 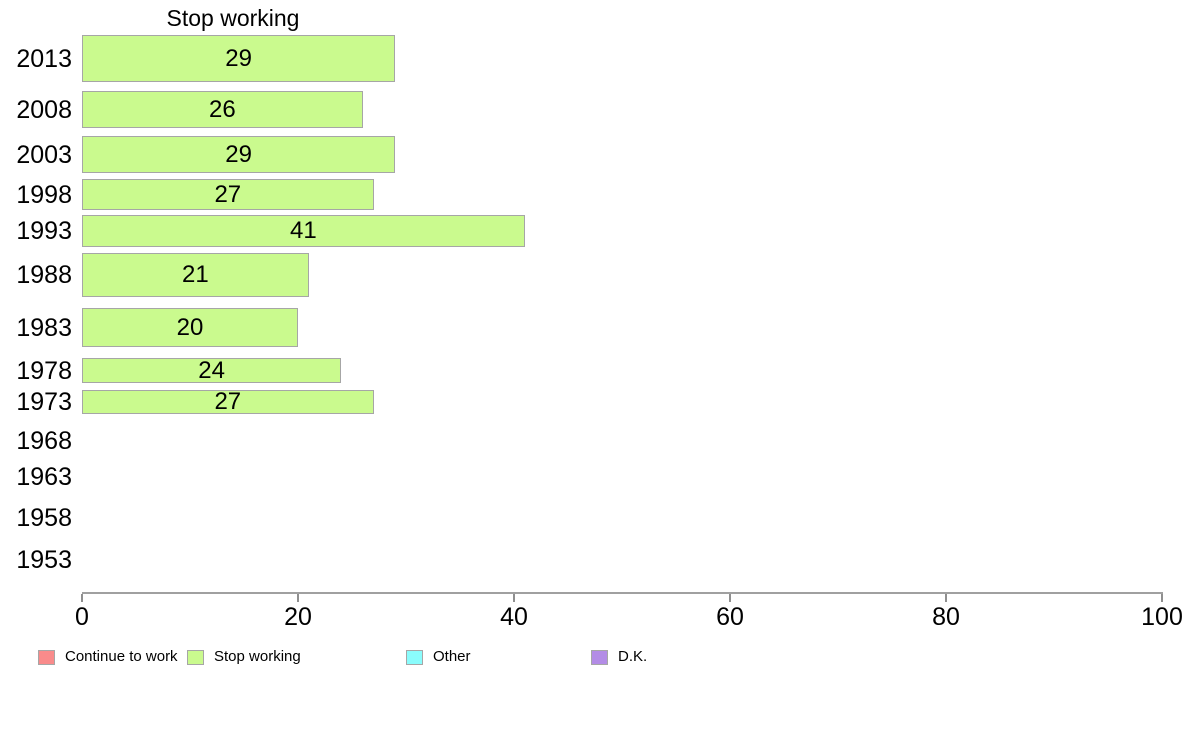 What do you see at coordinates (121, 656) in the screenshot?
I see `legend-label: Continue to work` at bounding box center [121, 656].